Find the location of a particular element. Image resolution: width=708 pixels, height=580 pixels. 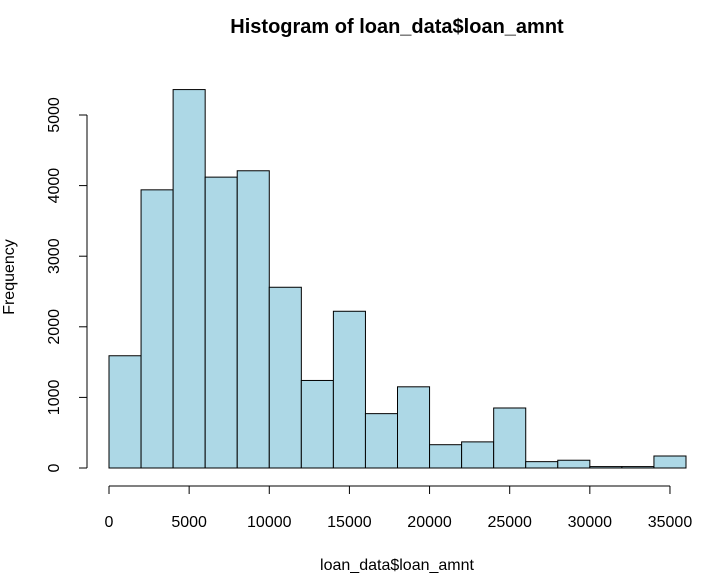

y-tick-label: 5000 is located at coordinates (54, 115).